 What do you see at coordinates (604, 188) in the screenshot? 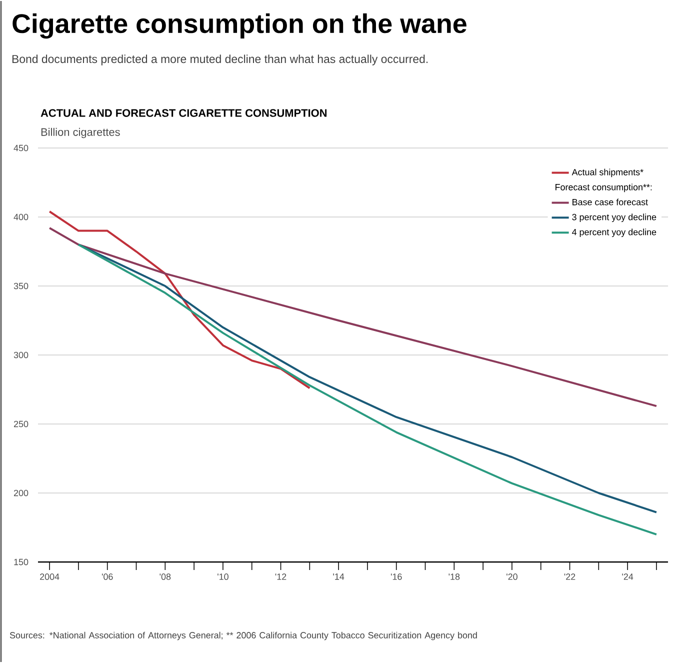
I see `legend-title: Forecast consumption**:` at bounding box center [604, 188].